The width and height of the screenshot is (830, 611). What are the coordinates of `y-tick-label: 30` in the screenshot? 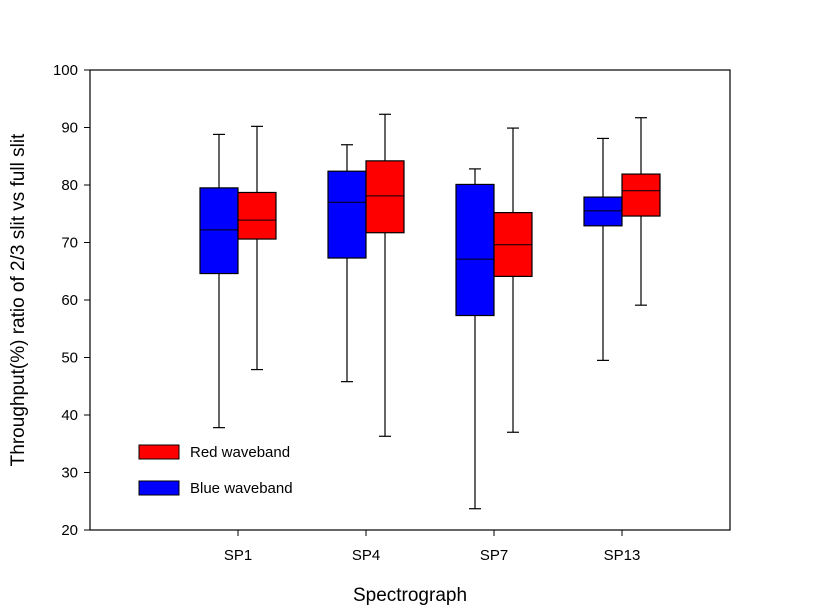 It's located at (69, 473).